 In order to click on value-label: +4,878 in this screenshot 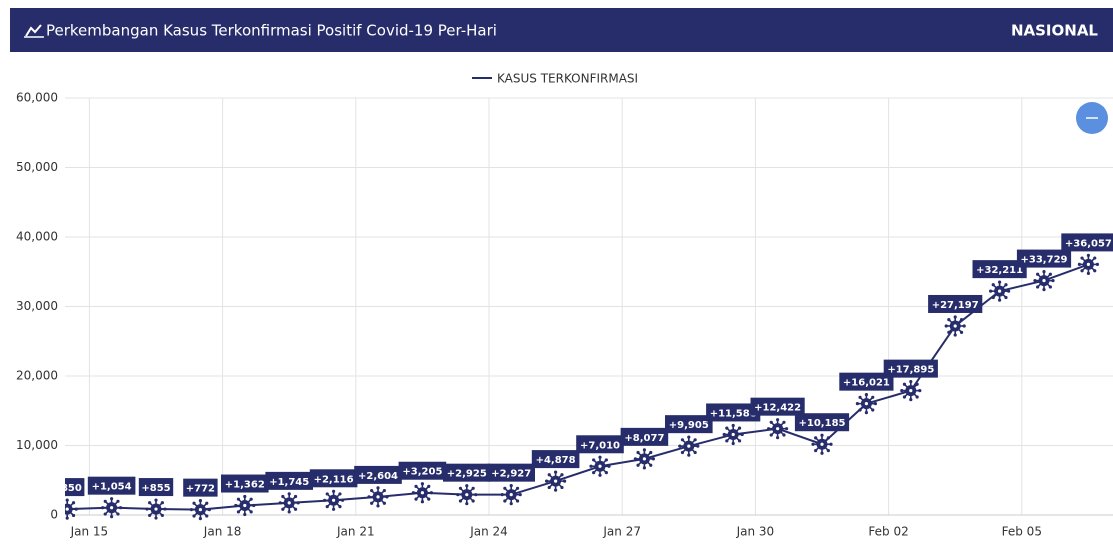, I will do `click(556, 460)`.